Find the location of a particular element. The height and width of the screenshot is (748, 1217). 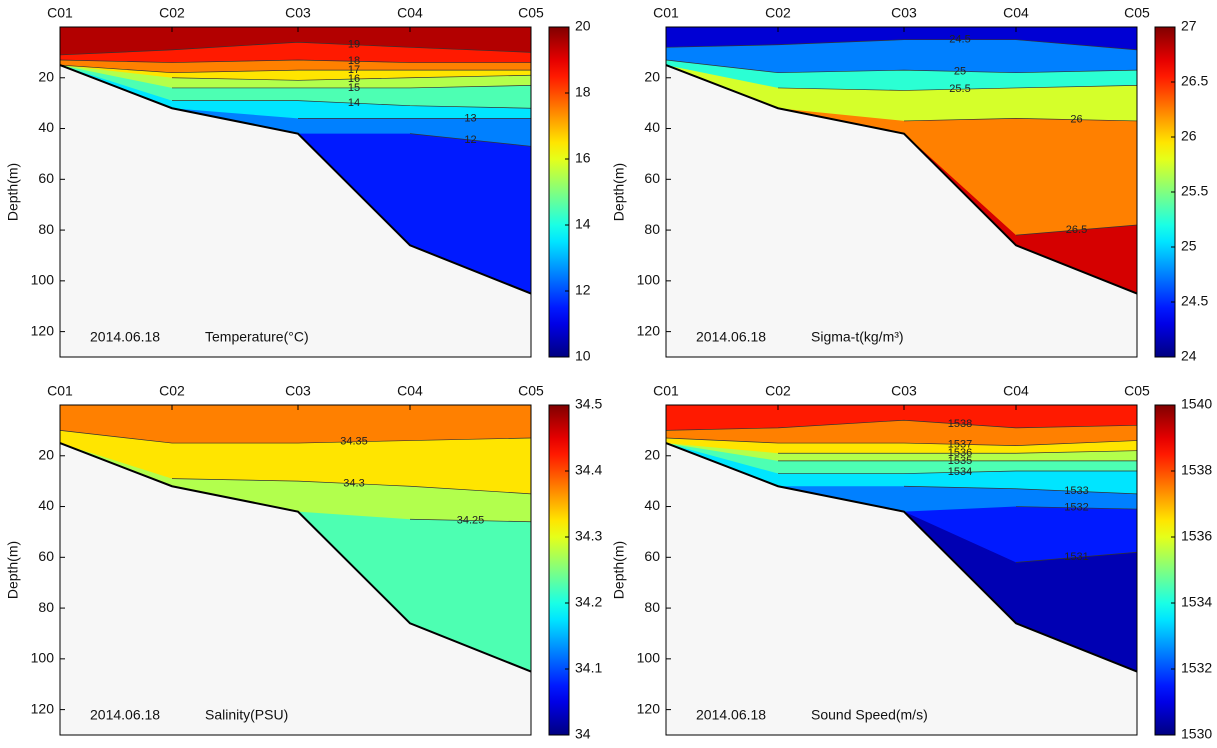

contour-label: 13 is located at coordinates (470, 118).